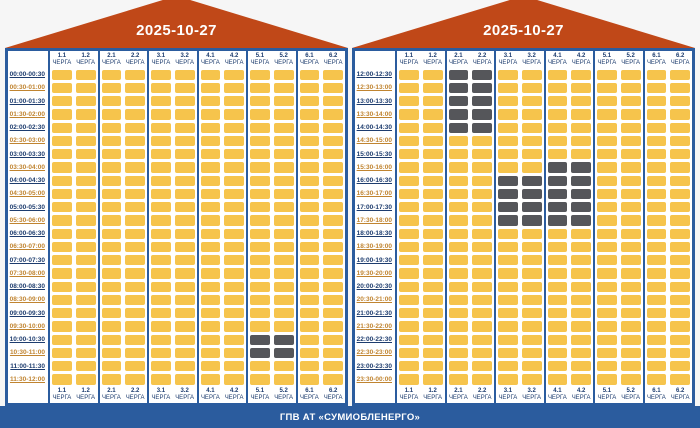  I want to click on queue-number: 2.2, so click(482, 55).